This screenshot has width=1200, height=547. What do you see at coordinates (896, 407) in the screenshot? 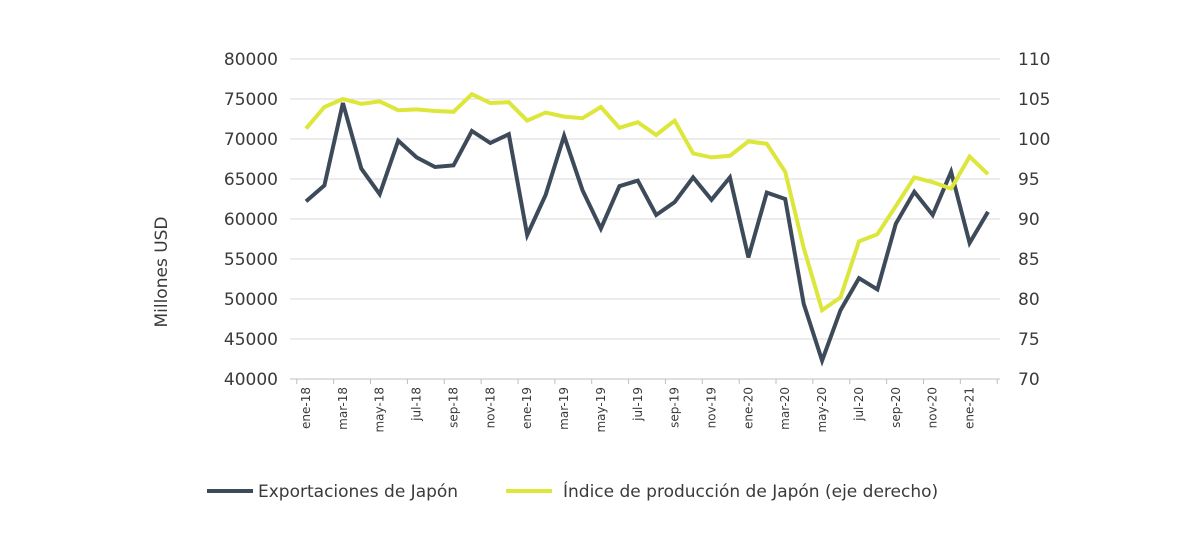
I see `x-tick-label: sep-20` at bounding box center [896, 407].